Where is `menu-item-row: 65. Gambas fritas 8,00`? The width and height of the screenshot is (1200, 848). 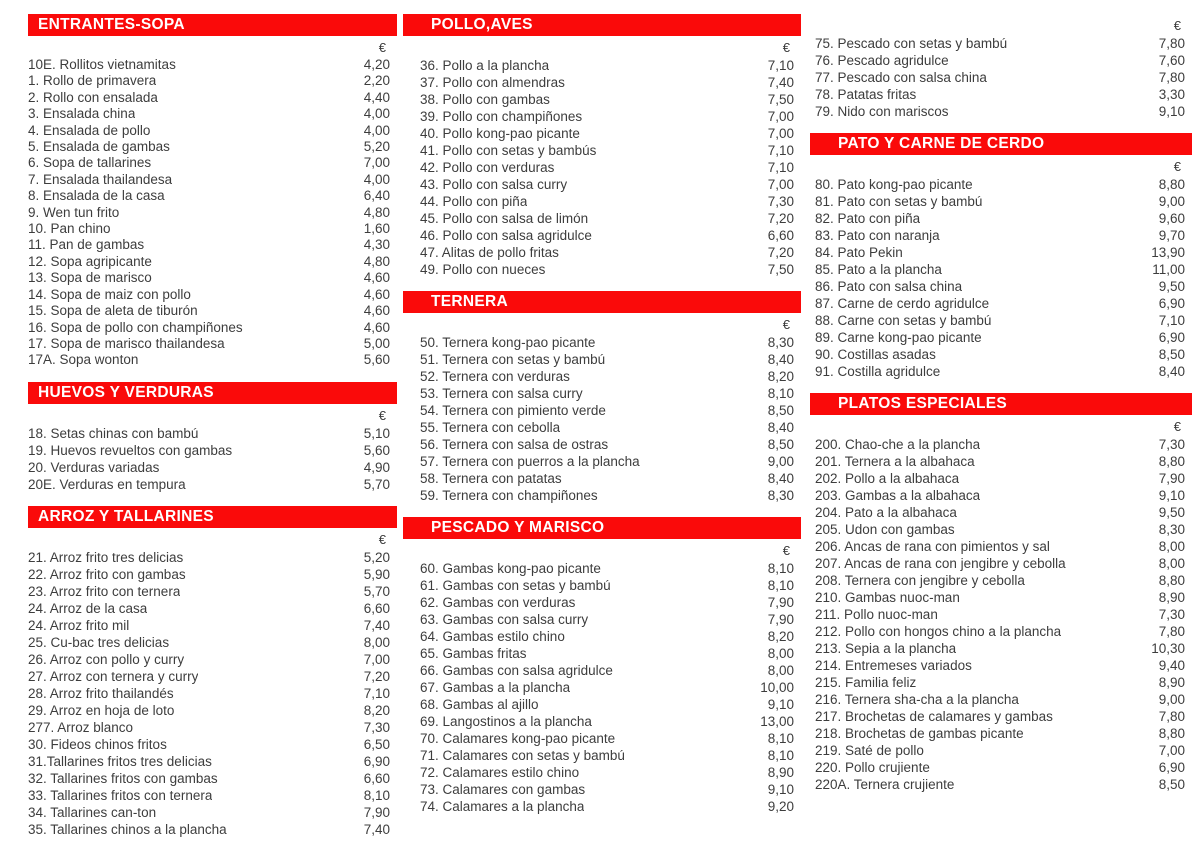
menu-item-row: 65. Gambas fritas 8,00 is located at coordinates (610, 653).